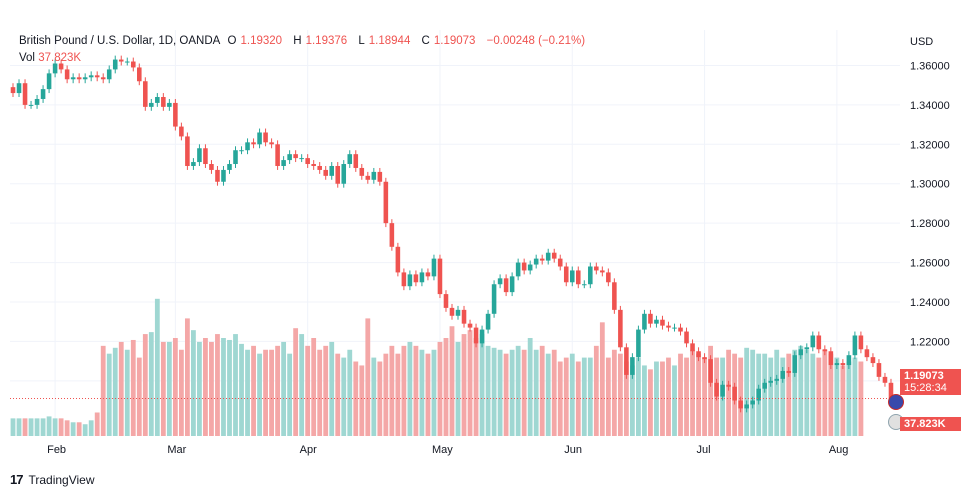 This screenshot has height=498, width=979. What do you see at coordinates (839, 450) in the screenshot?
I see `x-tick-label: Aug` at bounding box center [839, 450].